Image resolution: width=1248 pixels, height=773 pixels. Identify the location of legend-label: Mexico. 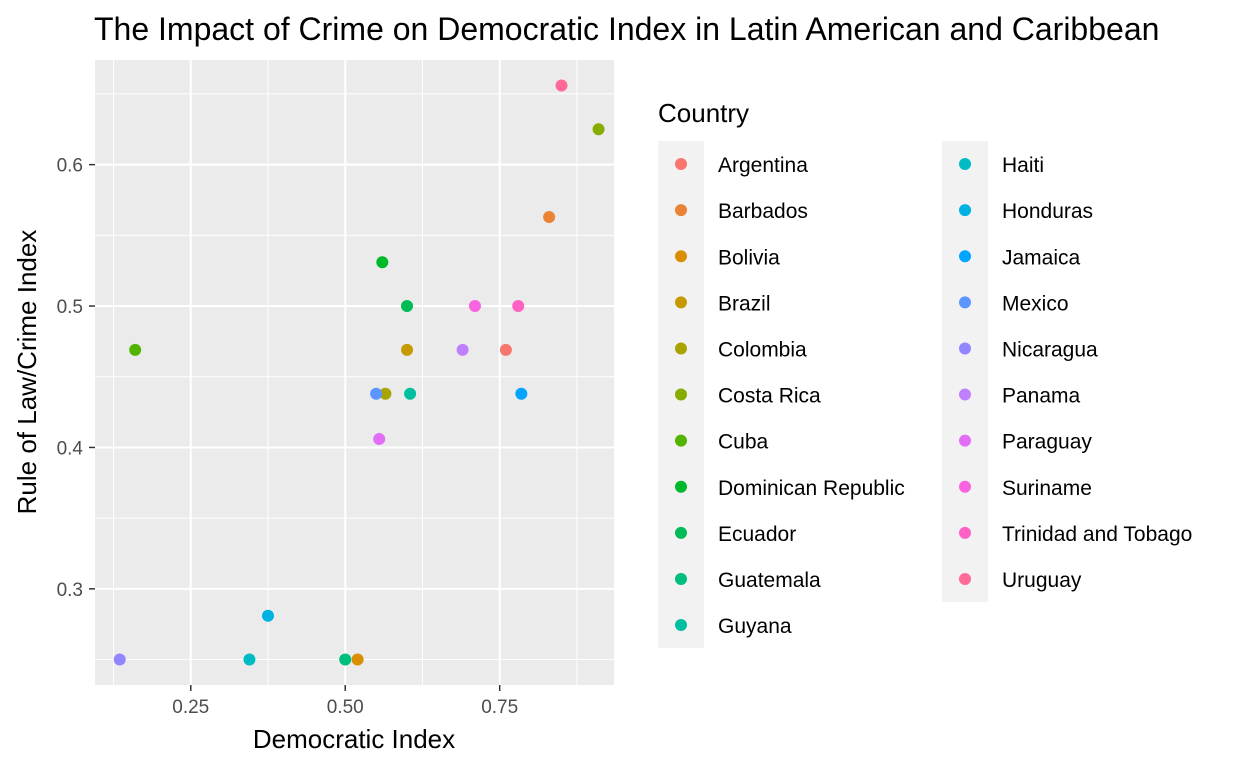
(1035, 303).